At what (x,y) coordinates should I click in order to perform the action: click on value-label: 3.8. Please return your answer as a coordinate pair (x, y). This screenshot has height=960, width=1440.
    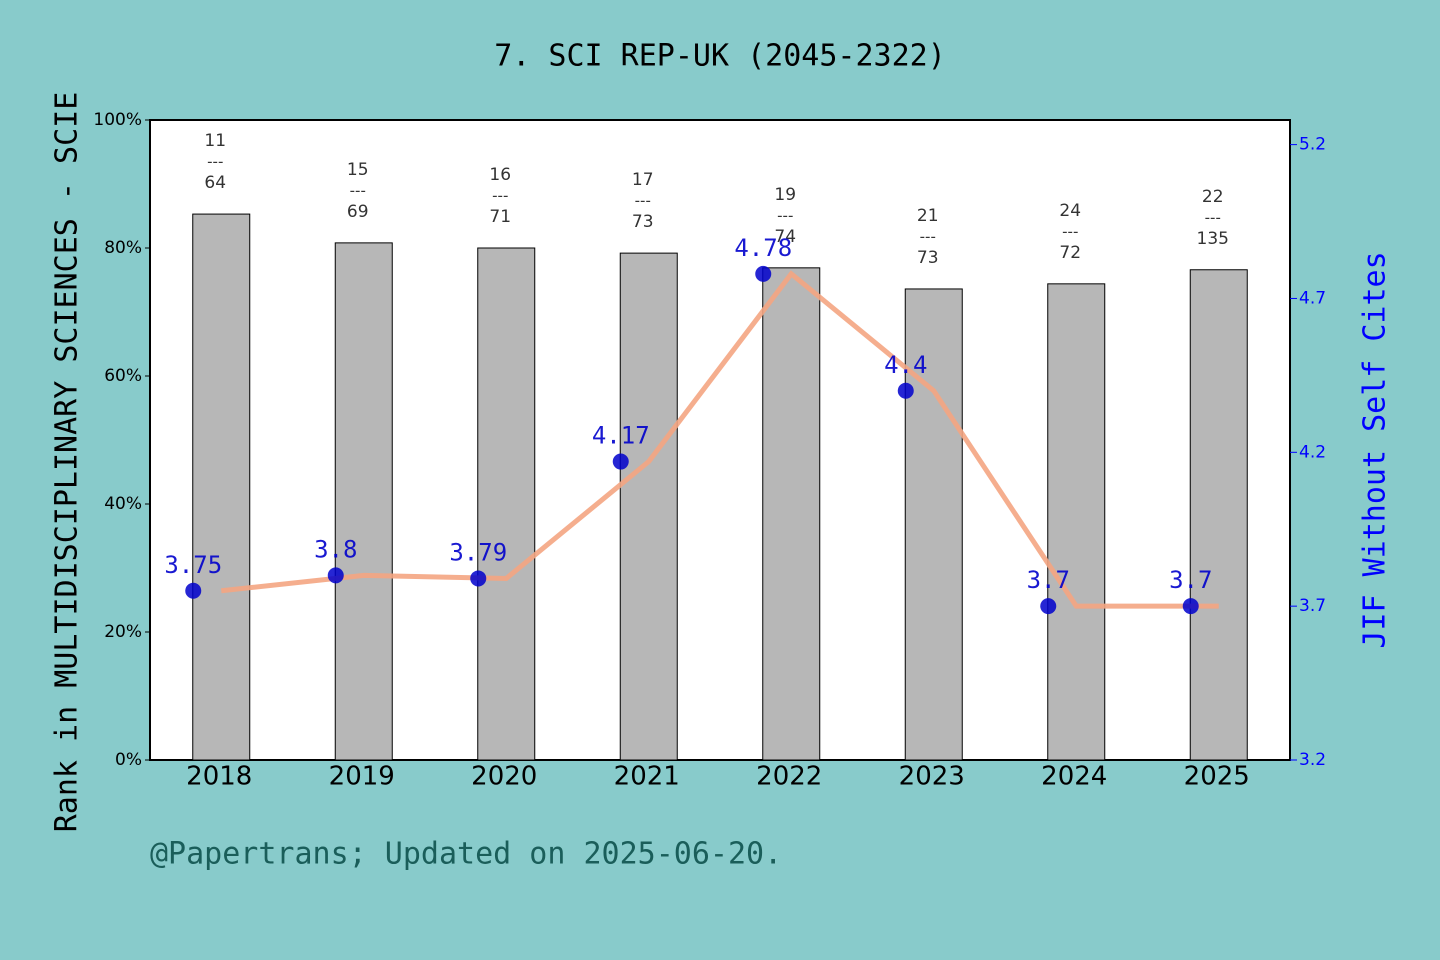
    Looking at the image, I should click on (335, 549).